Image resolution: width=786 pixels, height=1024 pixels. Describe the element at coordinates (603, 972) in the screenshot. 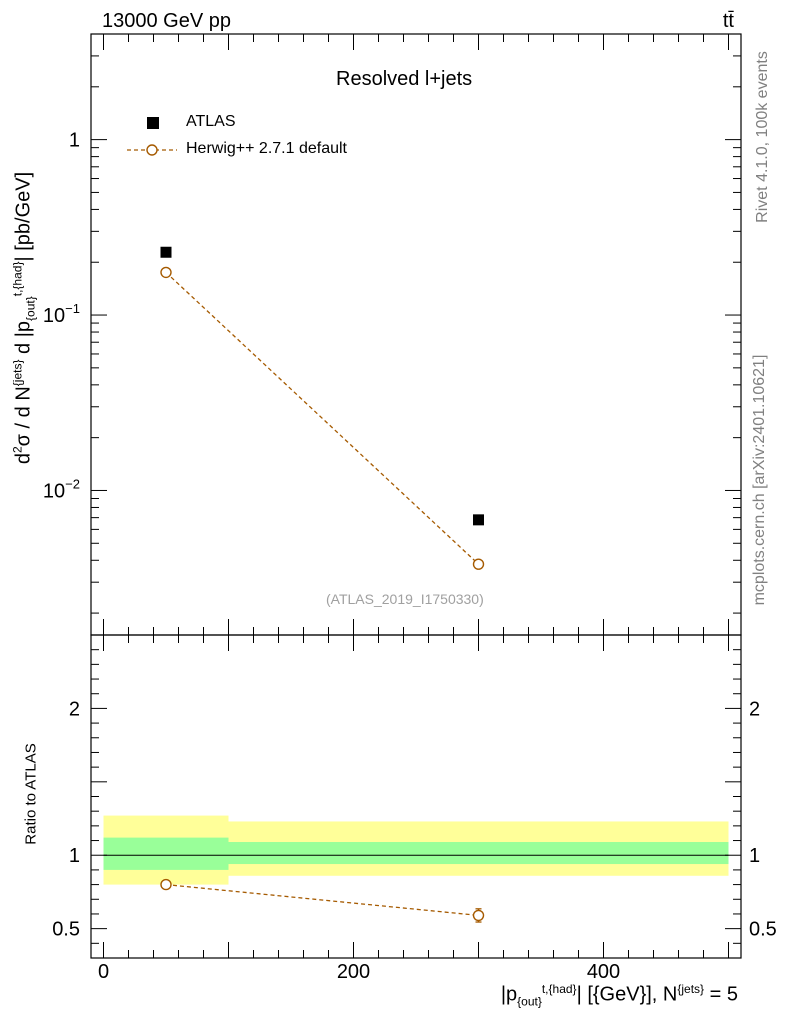

I see `ratio-xtick-label: 400` at that location.